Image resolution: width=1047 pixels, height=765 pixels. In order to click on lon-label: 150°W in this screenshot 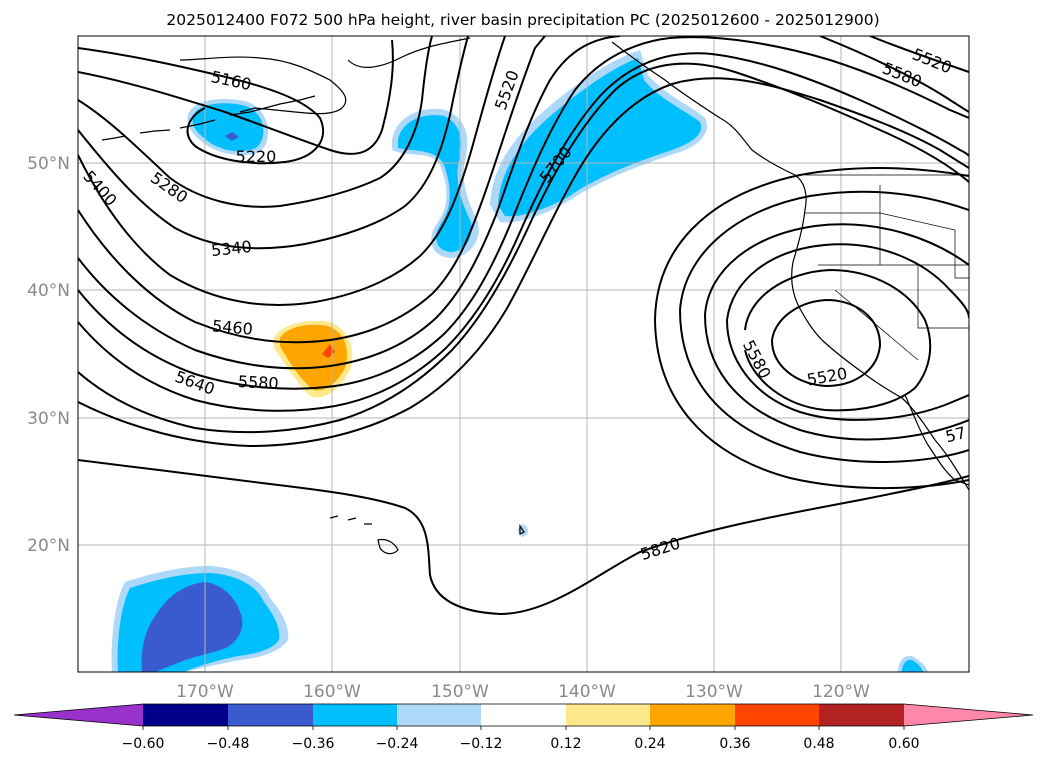, I will do `click(460, 692)`.